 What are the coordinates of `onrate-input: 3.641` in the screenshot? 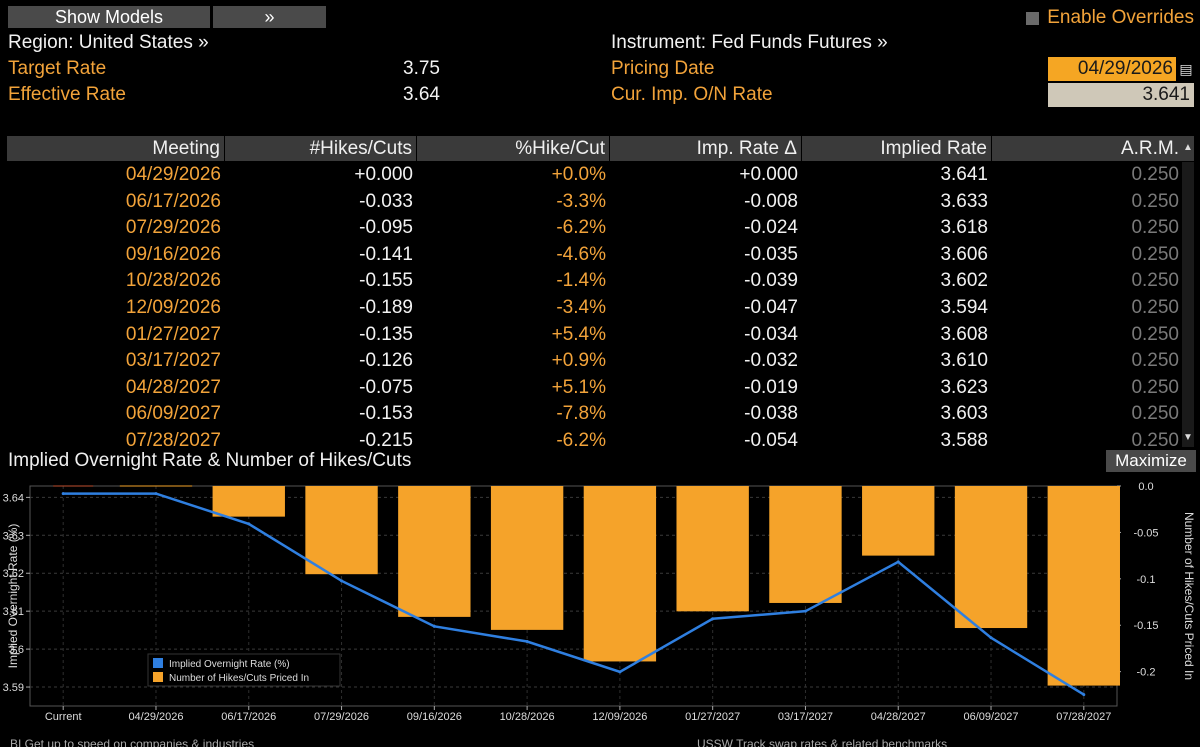 It's located at (1121, 95).